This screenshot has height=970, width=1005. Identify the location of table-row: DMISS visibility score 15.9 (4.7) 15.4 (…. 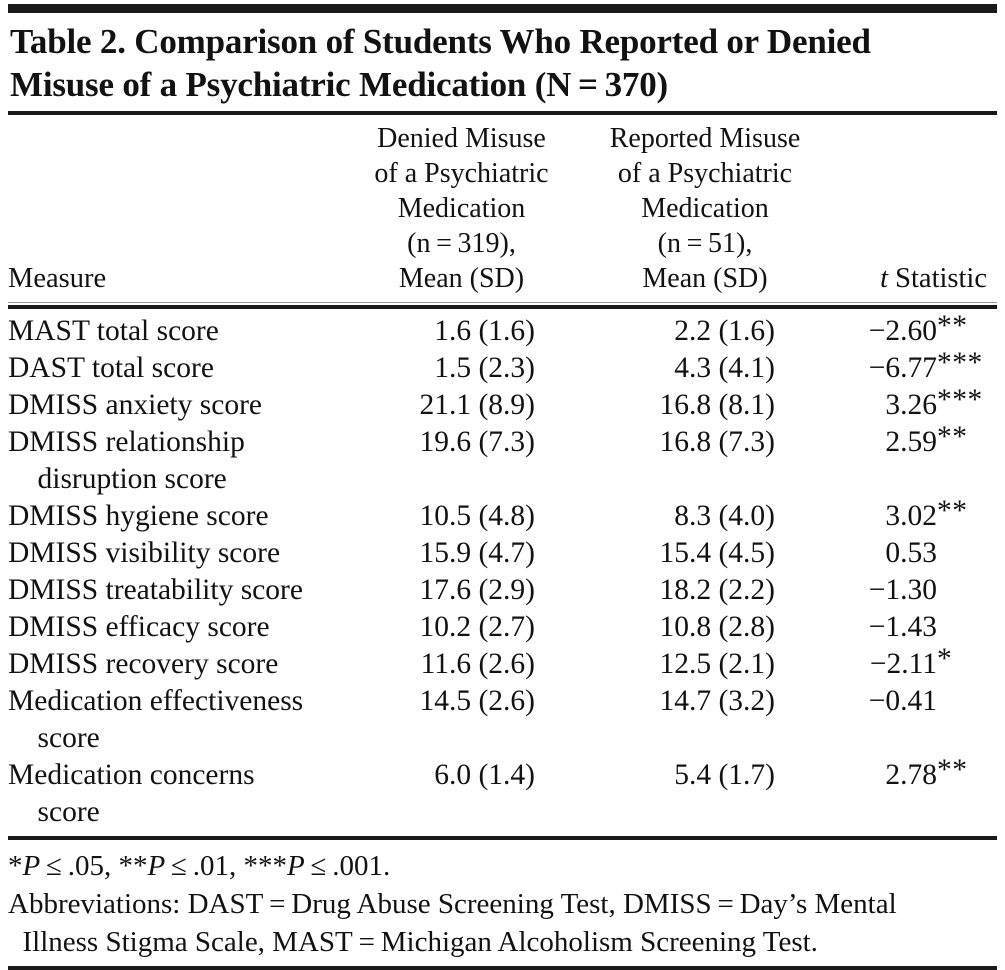
(502, 553).